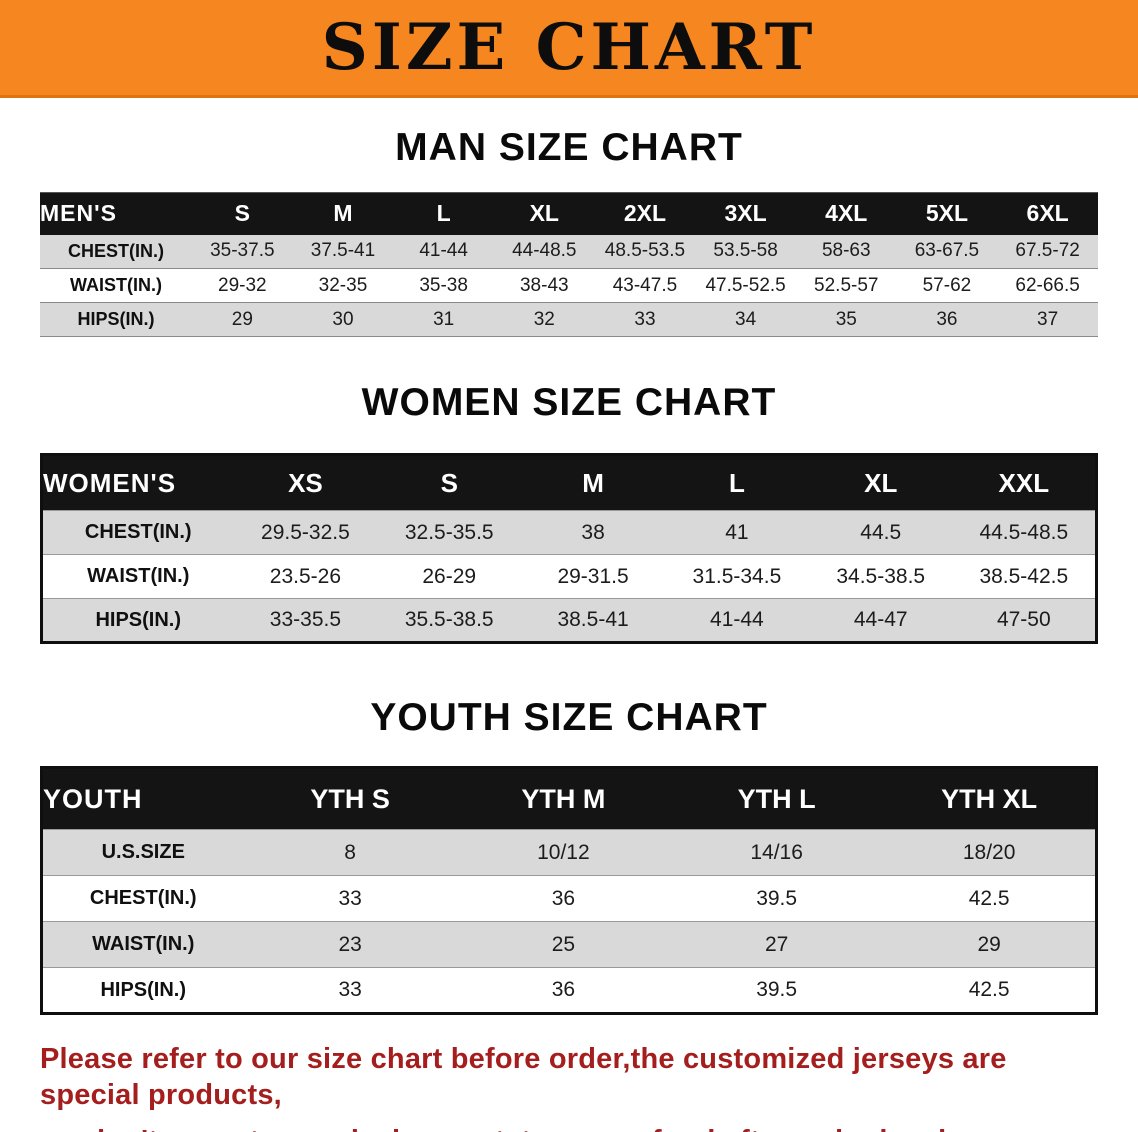  Describe the element at coordinates (1047, 319) in the screenshot. I see `size-value: 37` at that location.